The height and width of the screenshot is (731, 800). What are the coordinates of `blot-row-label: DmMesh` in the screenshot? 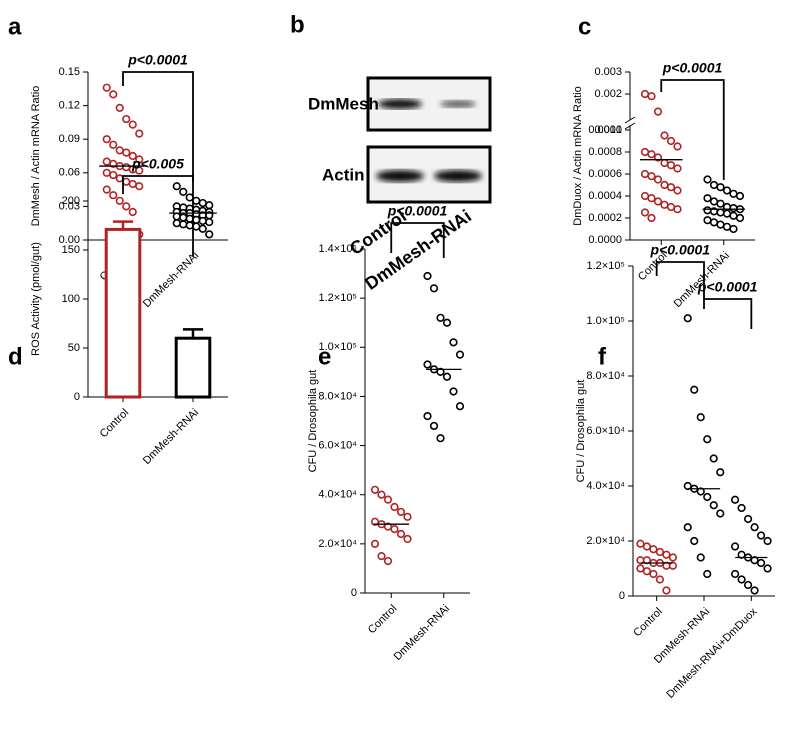 It's located at (343, 103).